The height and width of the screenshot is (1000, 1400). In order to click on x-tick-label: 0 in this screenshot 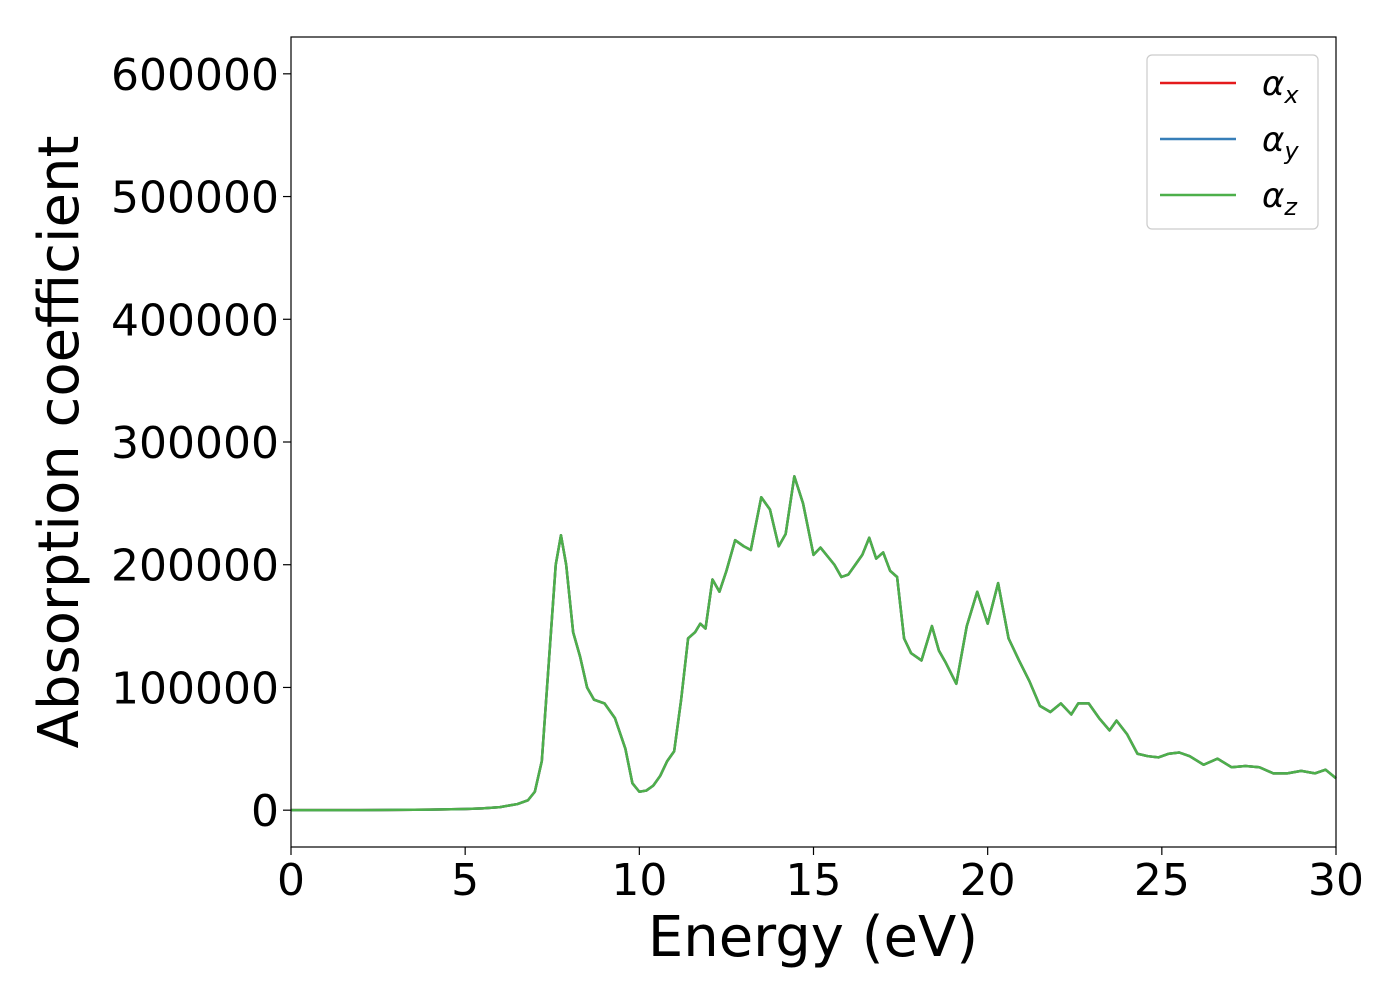, I will do `click(291, 880)`.